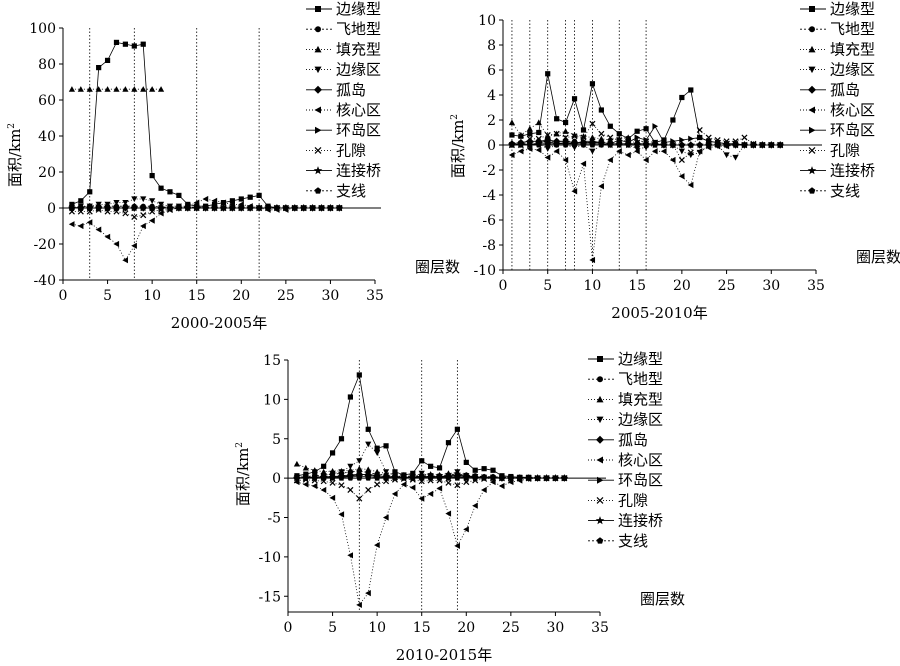 The height and width of the screenshot is (666, 900). I want to click on x-tick-label: 30, so click(331, 296).